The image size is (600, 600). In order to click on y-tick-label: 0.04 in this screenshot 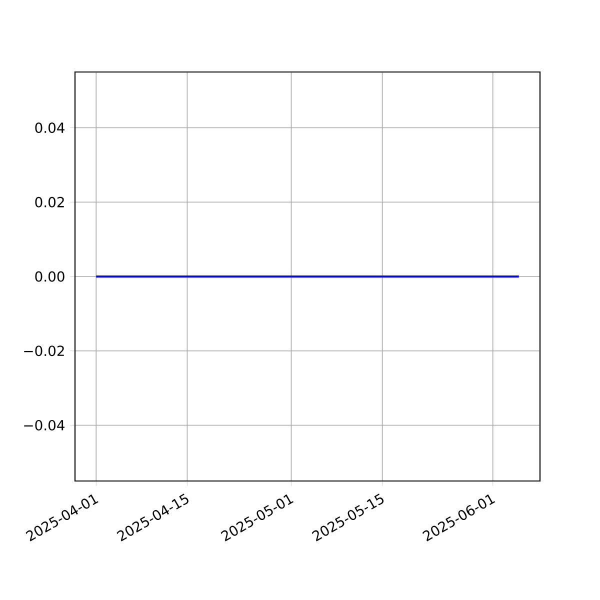, I will do `click(49, 128)`.